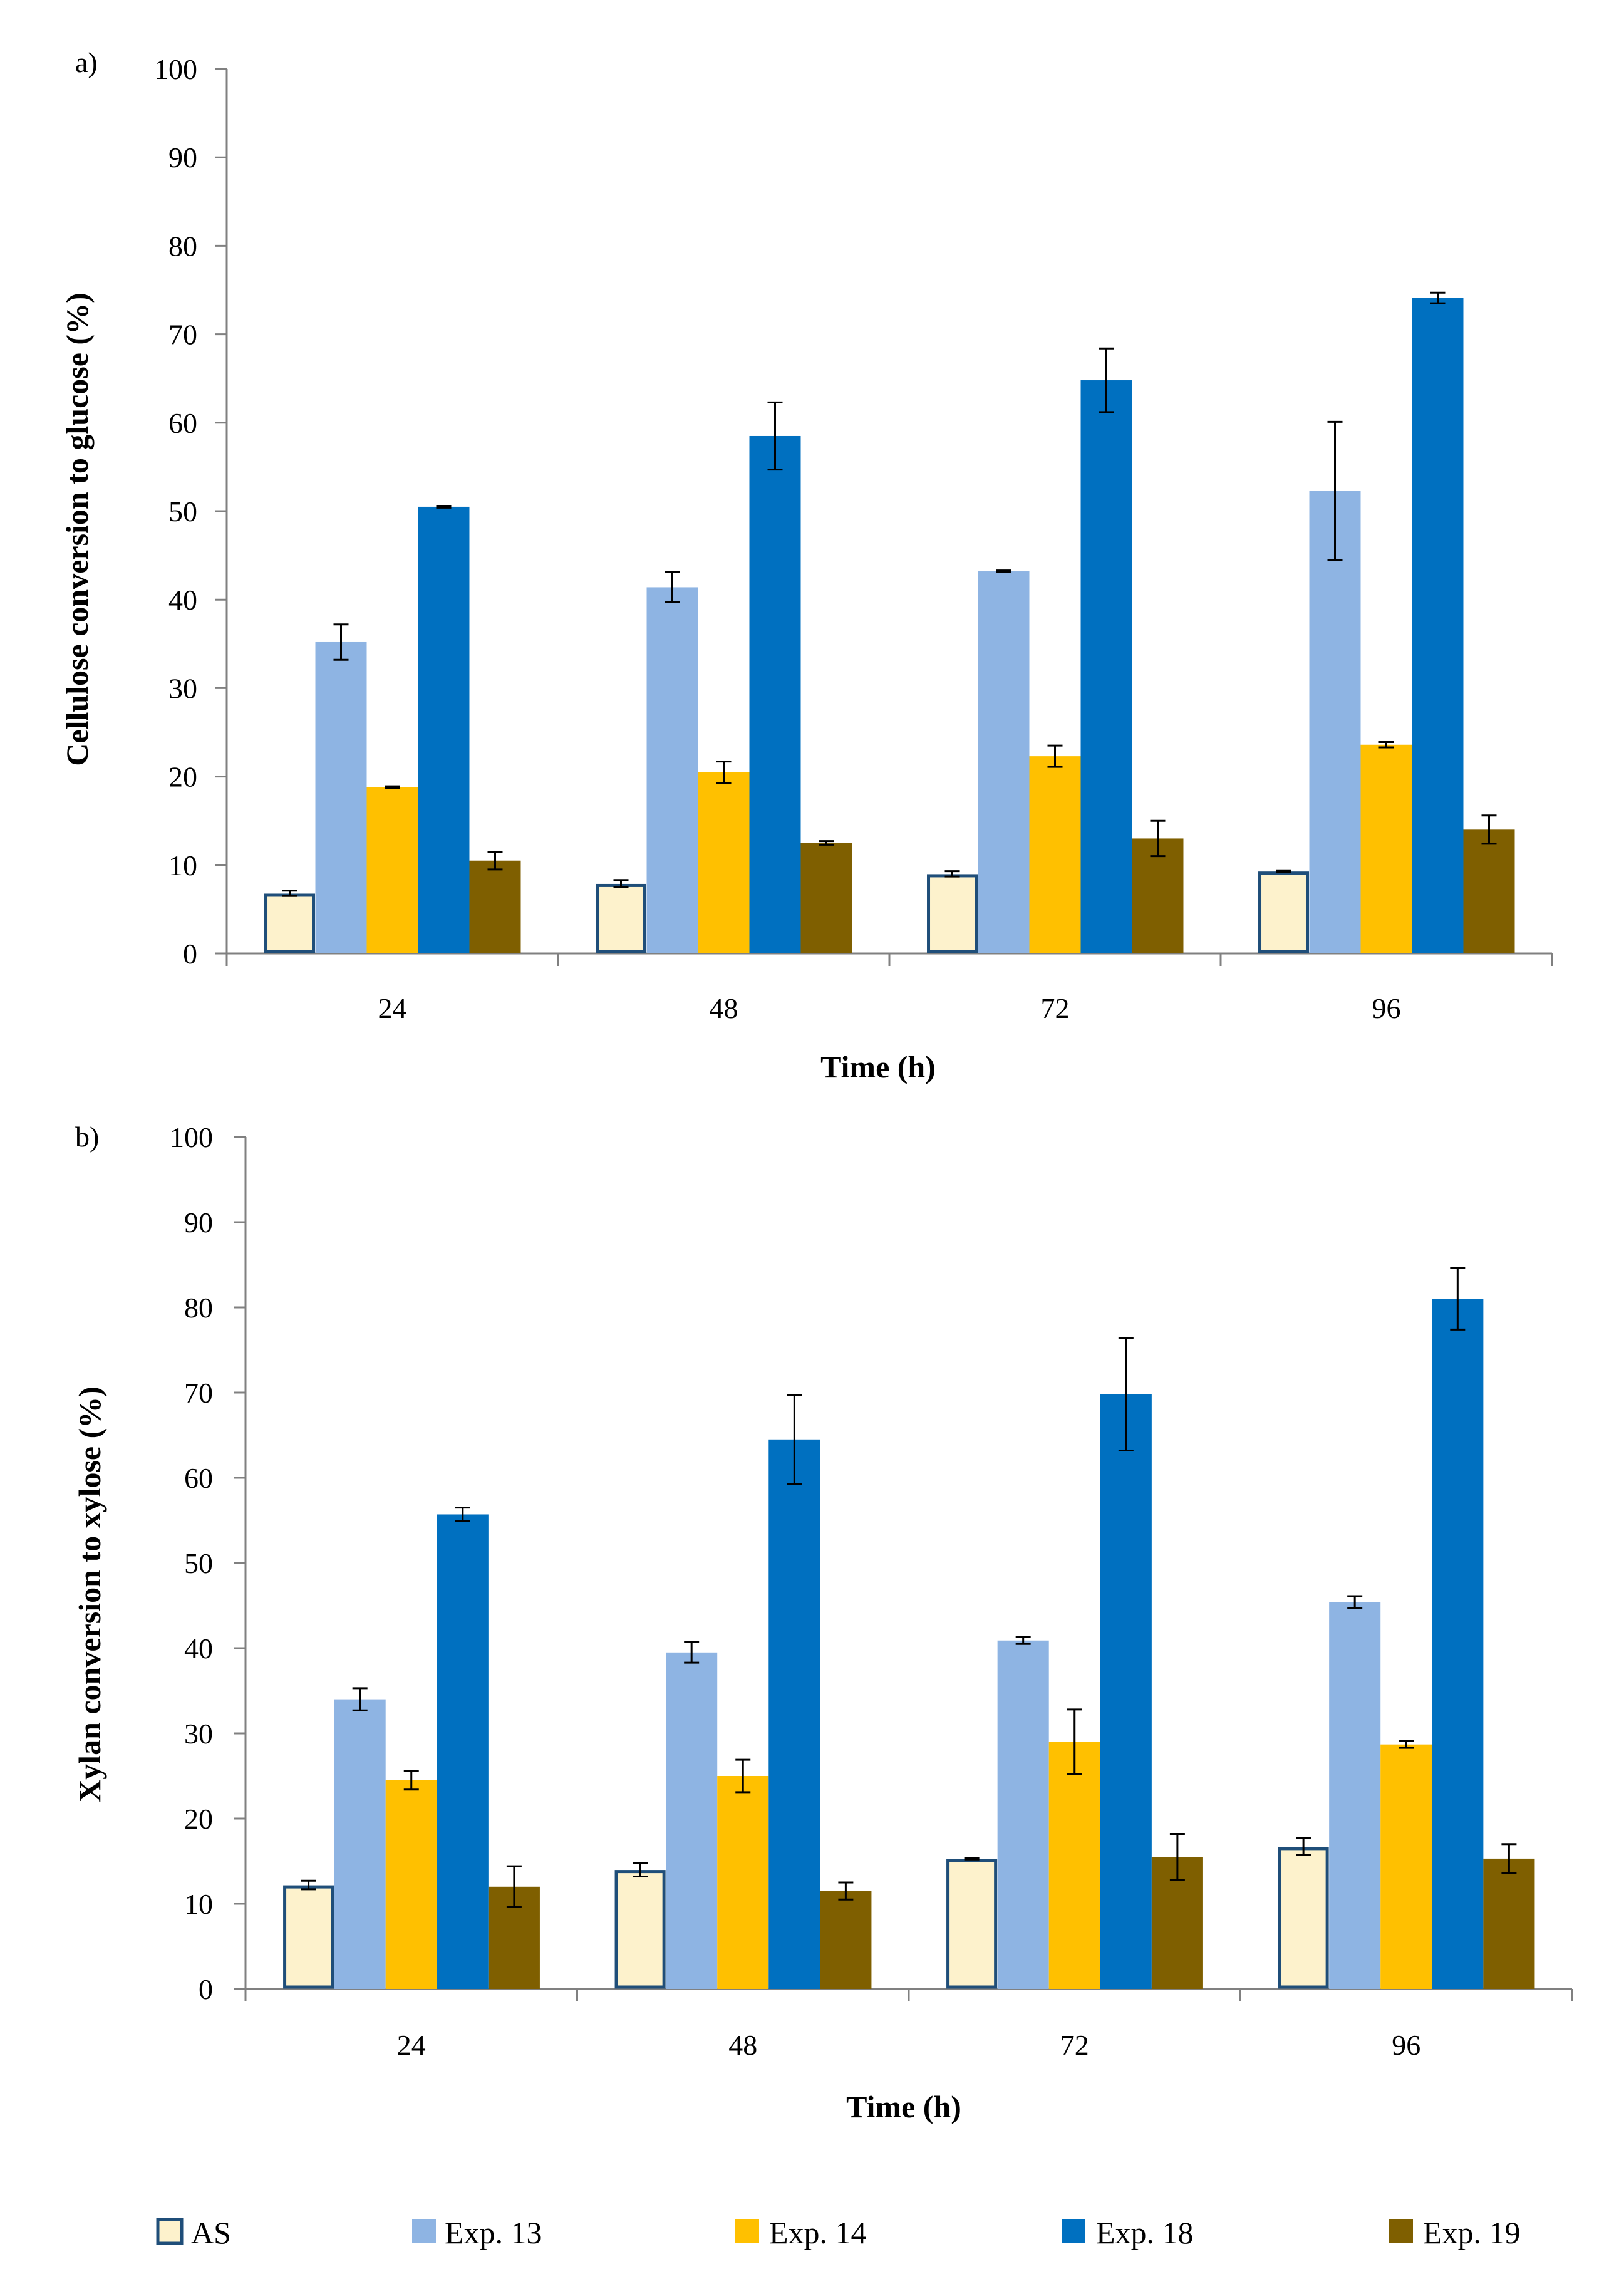 The width and height of the screenshot is (1624, 2279). What do you see at coordinates (198, 1308) in the screenshot?
I see `panel-b-y-tick-label: 80` at bounding box center [198, 1308].